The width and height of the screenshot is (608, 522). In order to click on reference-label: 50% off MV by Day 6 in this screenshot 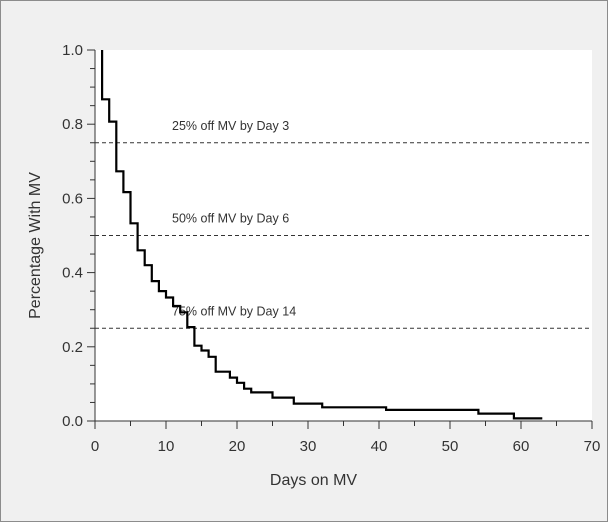, I will do `click(230, 219)`.